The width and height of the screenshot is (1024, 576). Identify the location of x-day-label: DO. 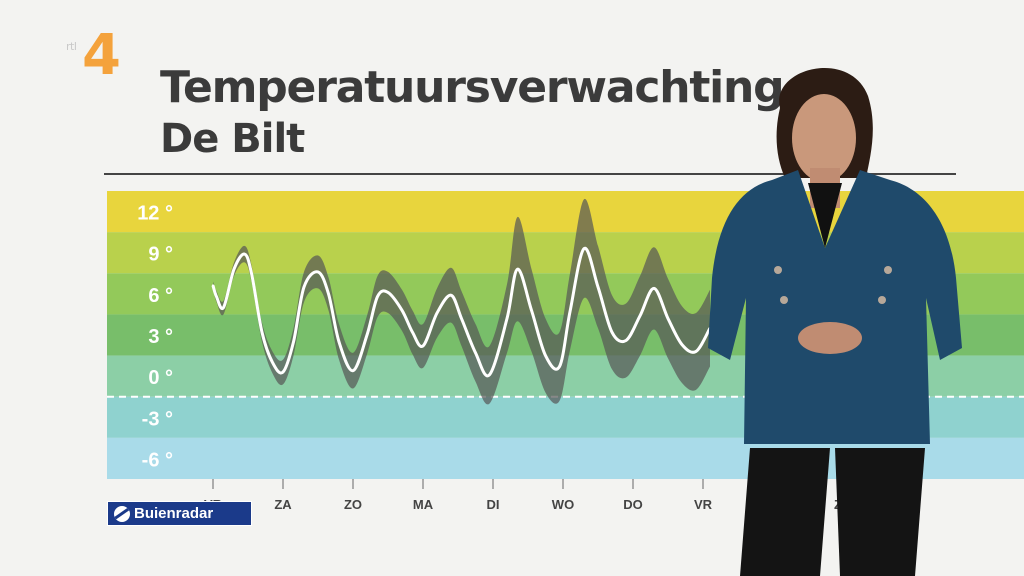
(633, 504).